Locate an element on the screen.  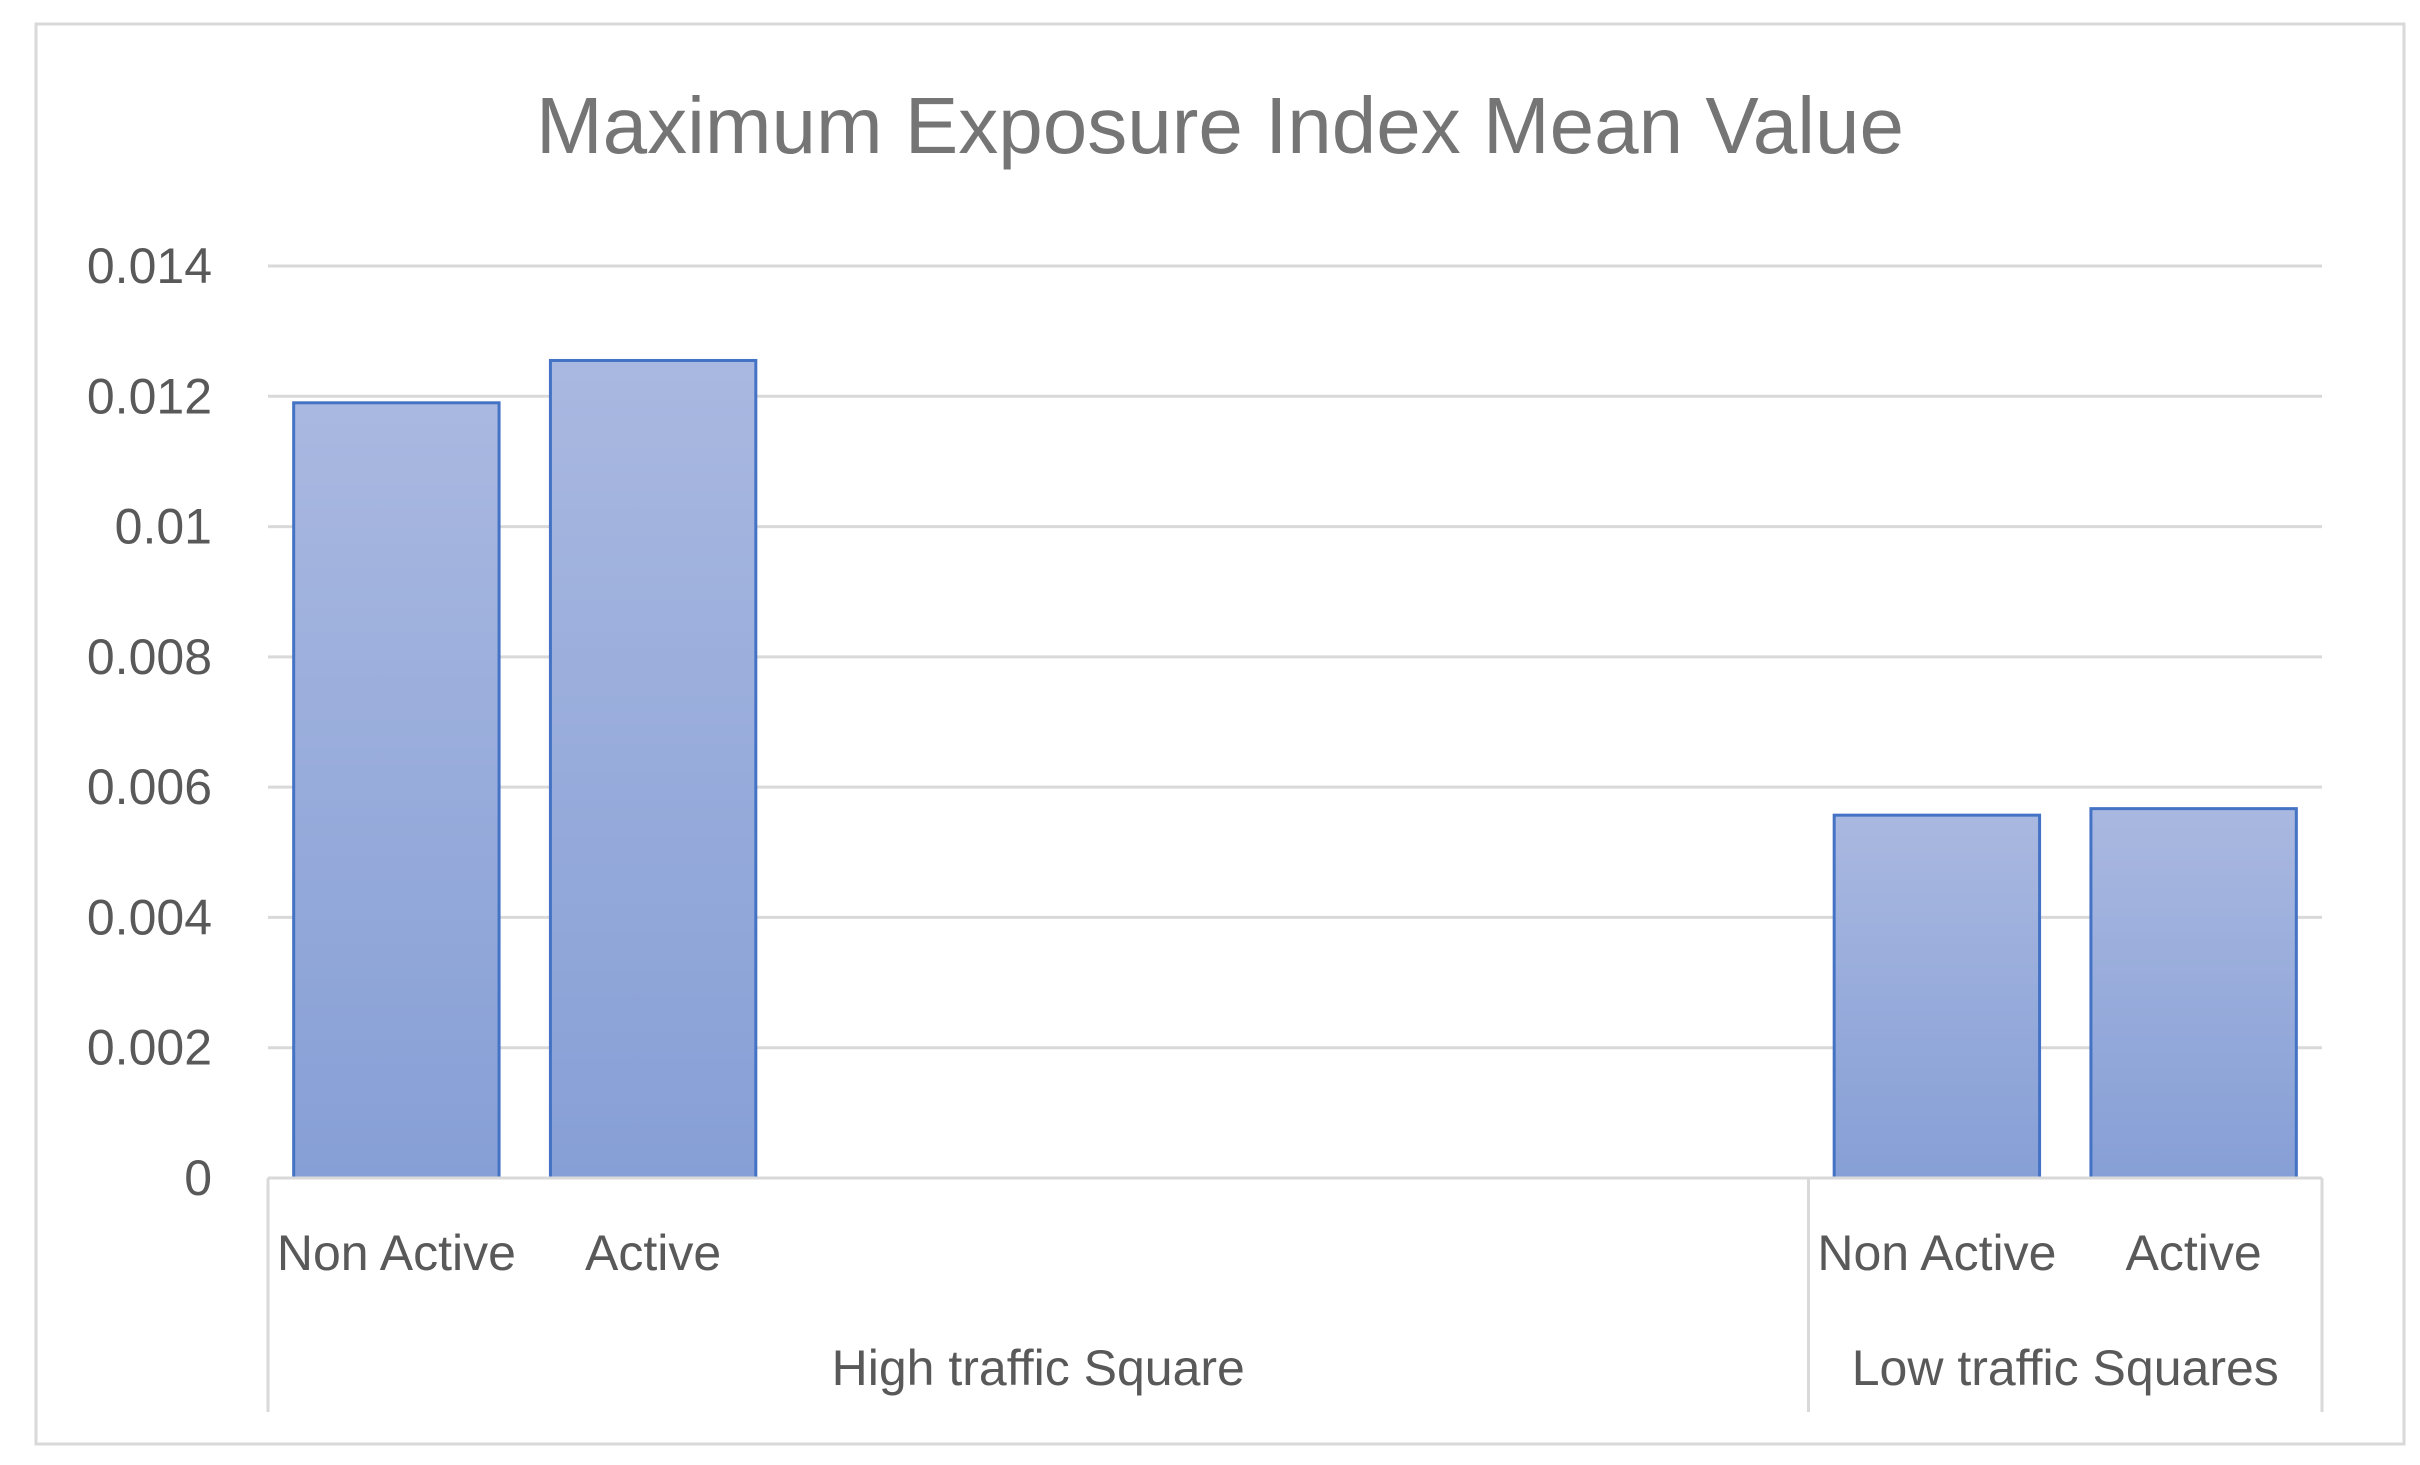
y-tick-label: 0.006 is located at coordinates (149, 787).